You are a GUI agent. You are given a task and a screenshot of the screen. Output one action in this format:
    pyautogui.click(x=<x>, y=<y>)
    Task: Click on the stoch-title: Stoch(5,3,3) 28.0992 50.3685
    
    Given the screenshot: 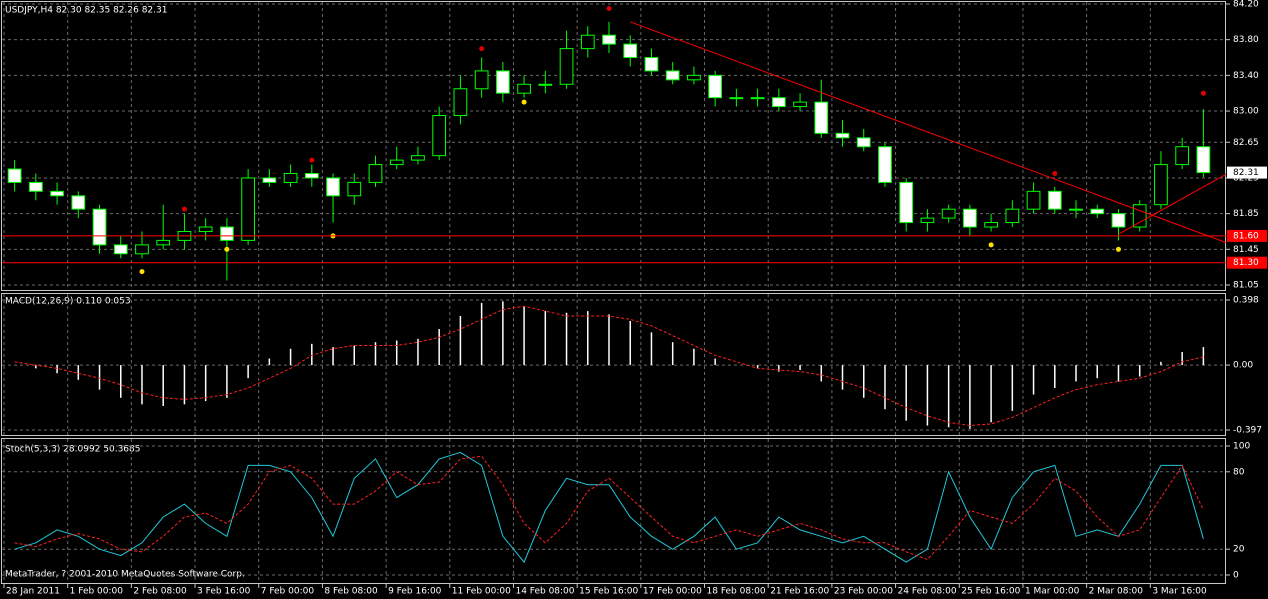 What is the action you would take?
    pyautogui.click(x=72, y=450)
    